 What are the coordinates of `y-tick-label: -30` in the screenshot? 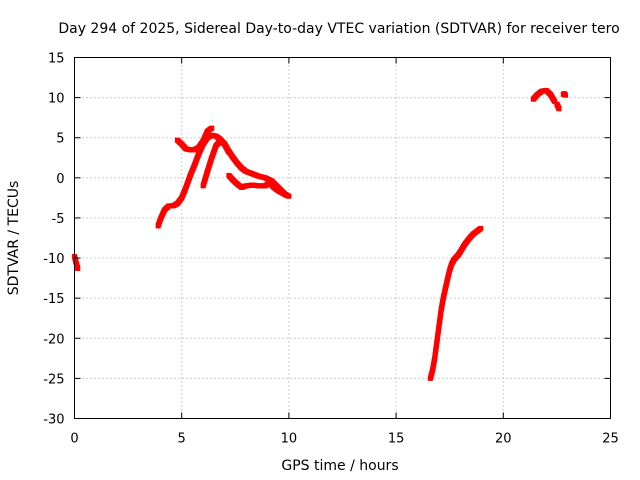 It's located at (53, 420).